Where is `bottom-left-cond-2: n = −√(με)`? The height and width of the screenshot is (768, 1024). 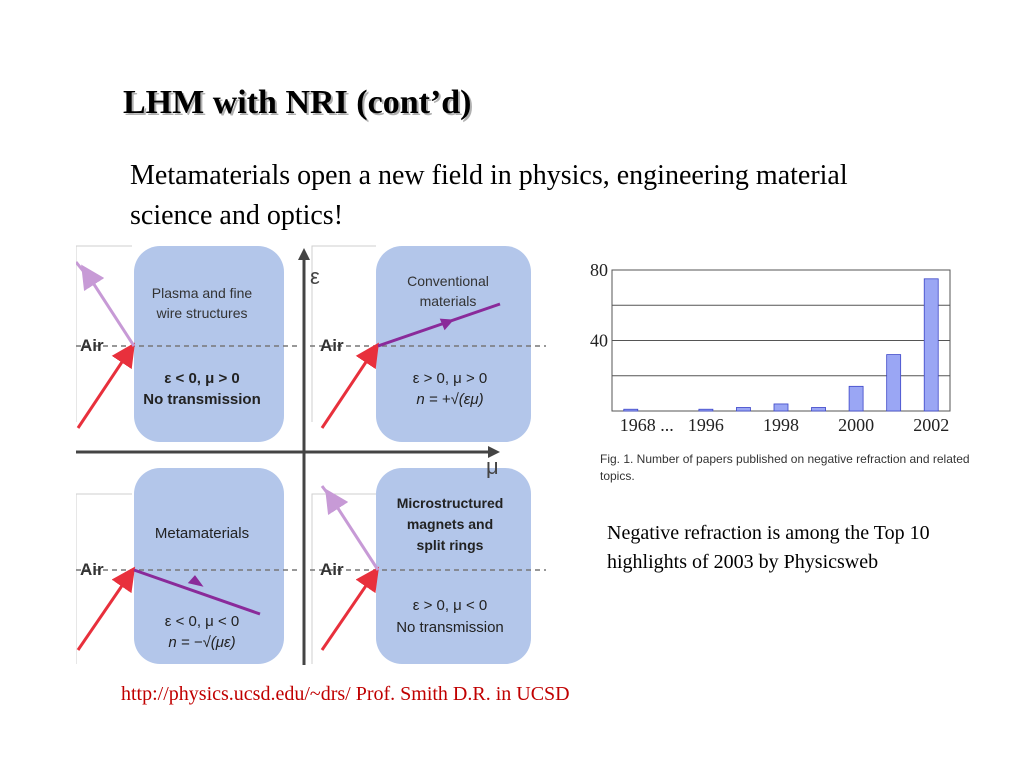 bottom-left-cond-2: n = −√(με) is located at coordinates (201, 642).